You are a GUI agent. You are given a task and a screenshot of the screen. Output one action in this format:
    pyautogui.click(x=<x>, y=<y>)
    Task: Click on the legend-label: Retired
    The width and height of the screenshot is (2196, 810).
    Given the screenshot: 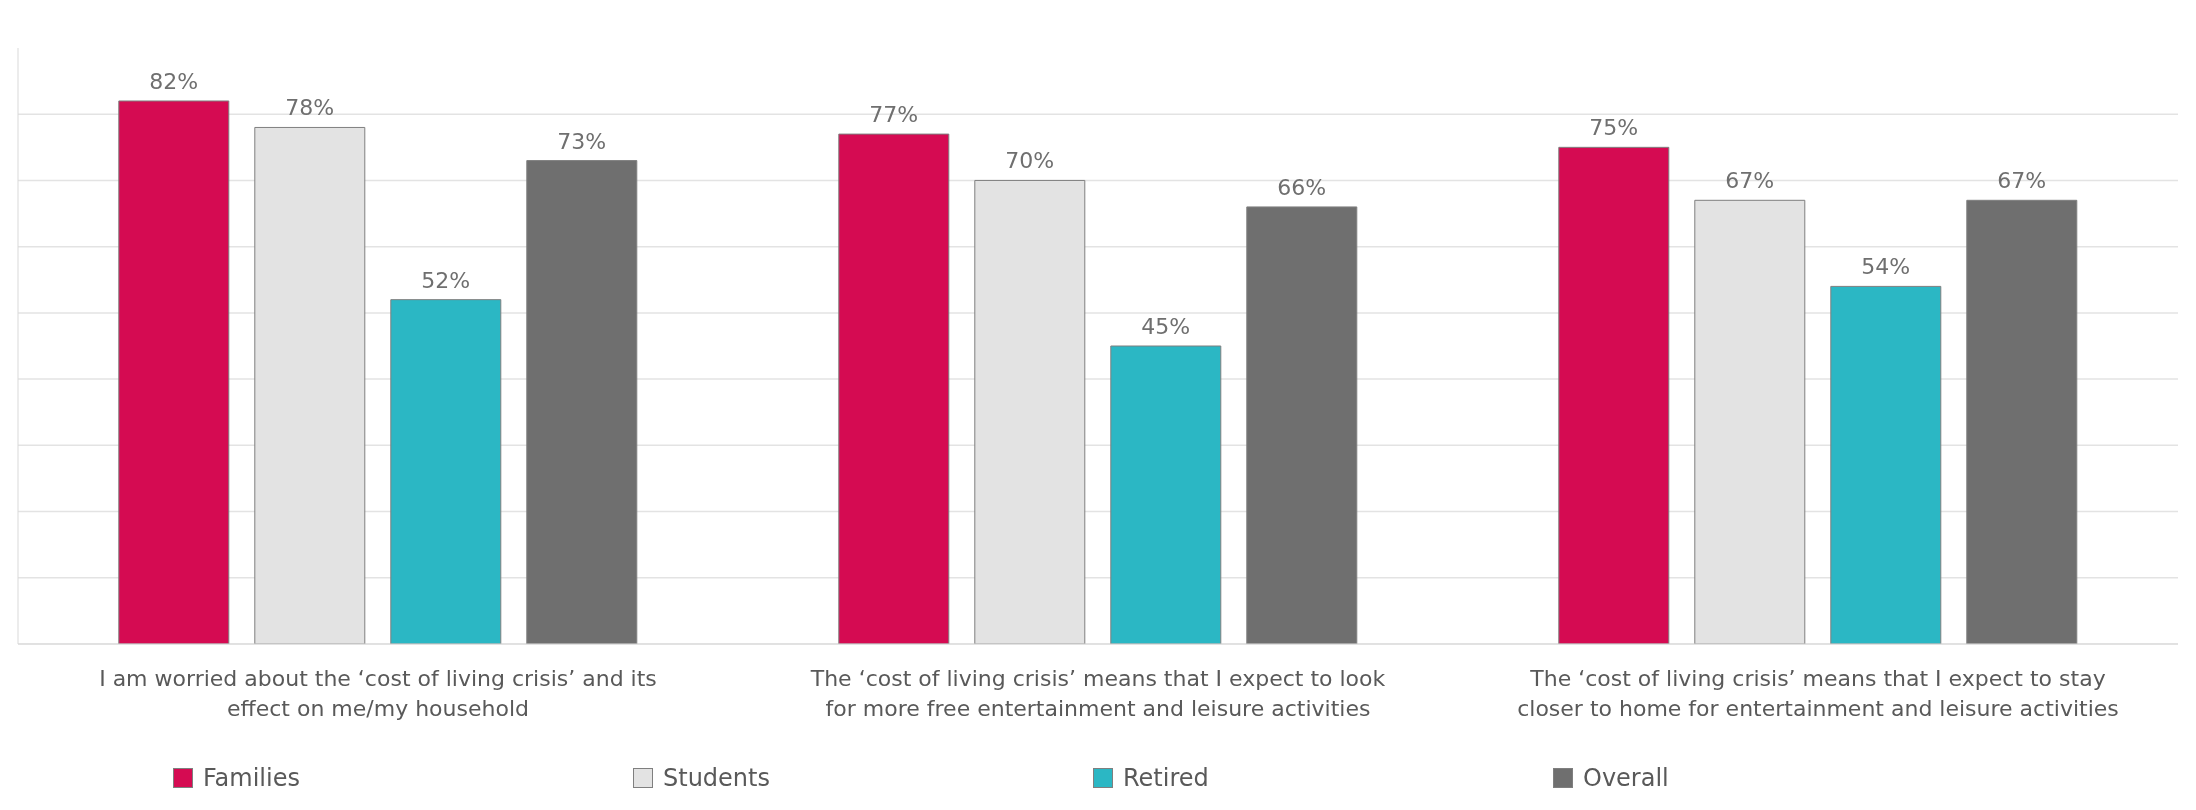 What is the action you would take?
    pyautogui.click(x=1166, y=778)
    